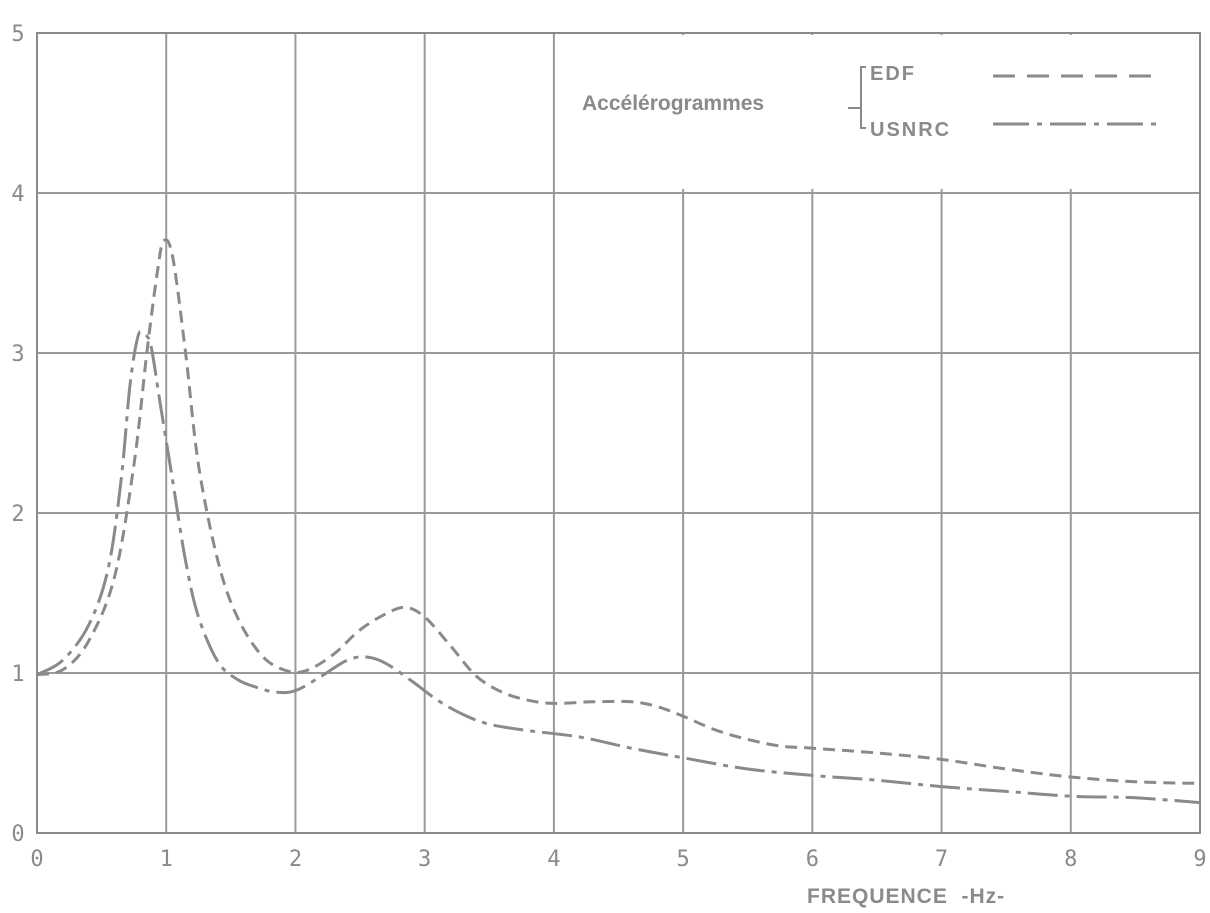 The image size is (1210, 913). What do you see at coordinates (618, 859) in the screenshot?
I see `x-tick-labels: 0 1 2 3 4 5 6 7 8 9` at bounding box center [618, 859].